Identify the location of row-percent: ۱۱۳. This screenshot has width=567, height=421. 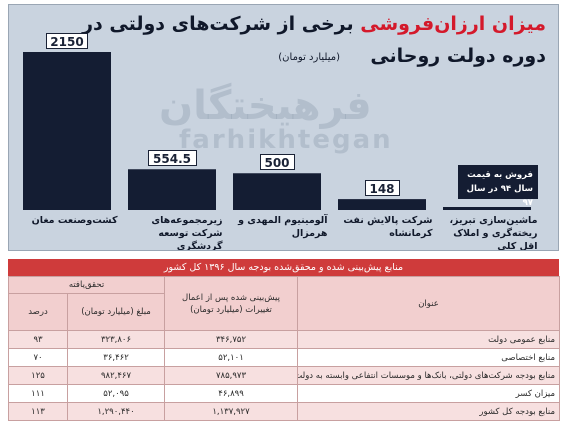
(38, 411).